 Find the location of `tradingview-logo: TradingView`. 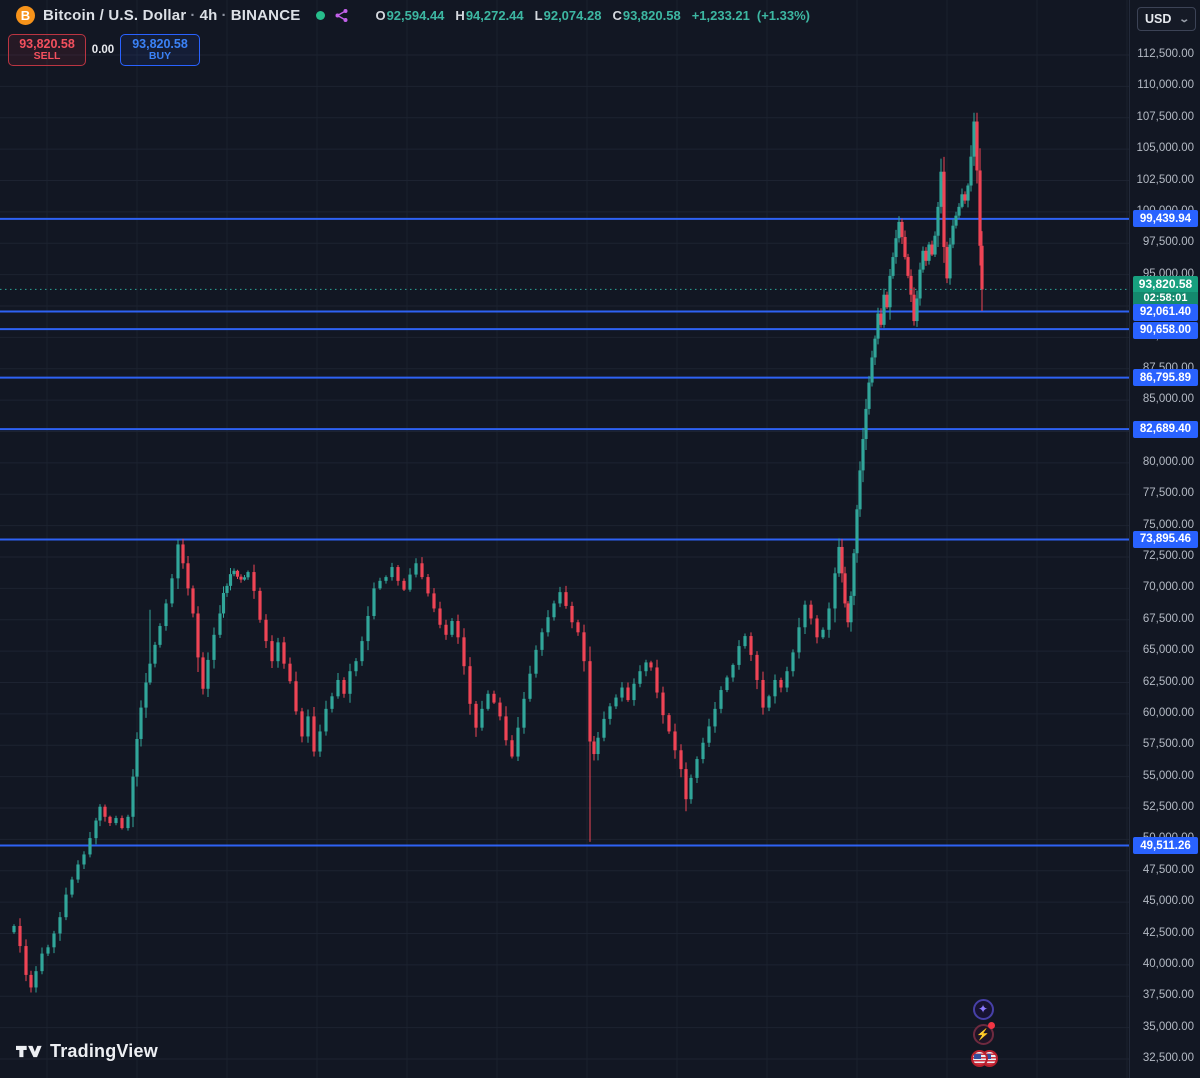

tradingview-logo: TradingView is located at coordinates (87, 1051).